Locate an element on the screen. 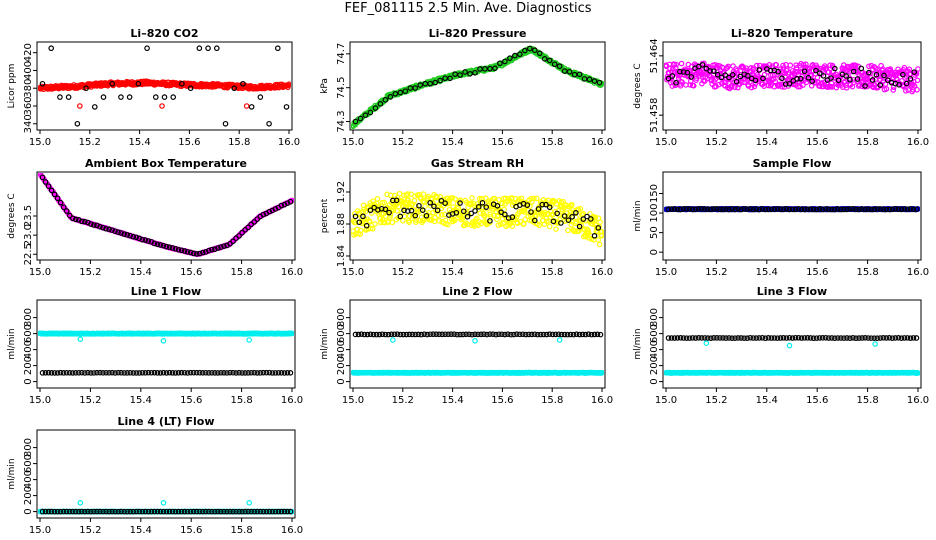  y-tick-label: 74.3 is located at coordinates (341, 121).